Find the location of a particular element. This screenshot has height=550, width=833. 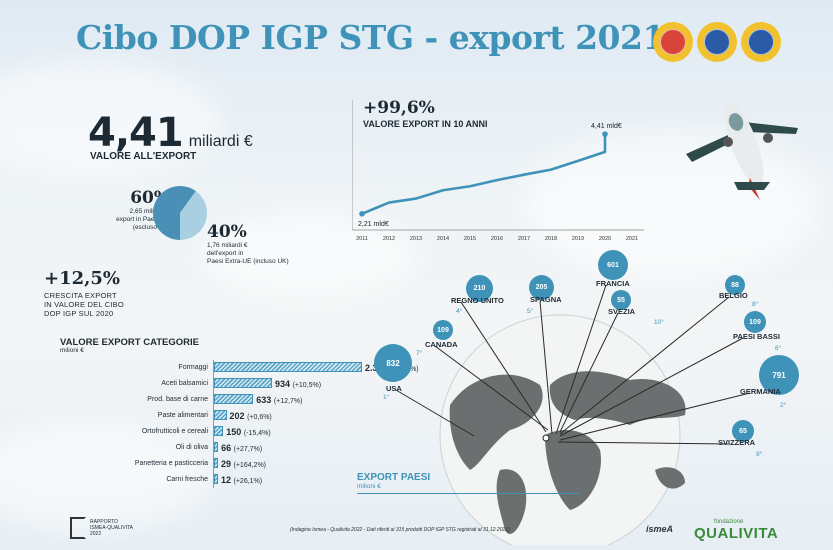

rapporto-logo-text: RAPPORTO ISMEA-QUALIVITA 2022 is located at coordinates (111, 528).